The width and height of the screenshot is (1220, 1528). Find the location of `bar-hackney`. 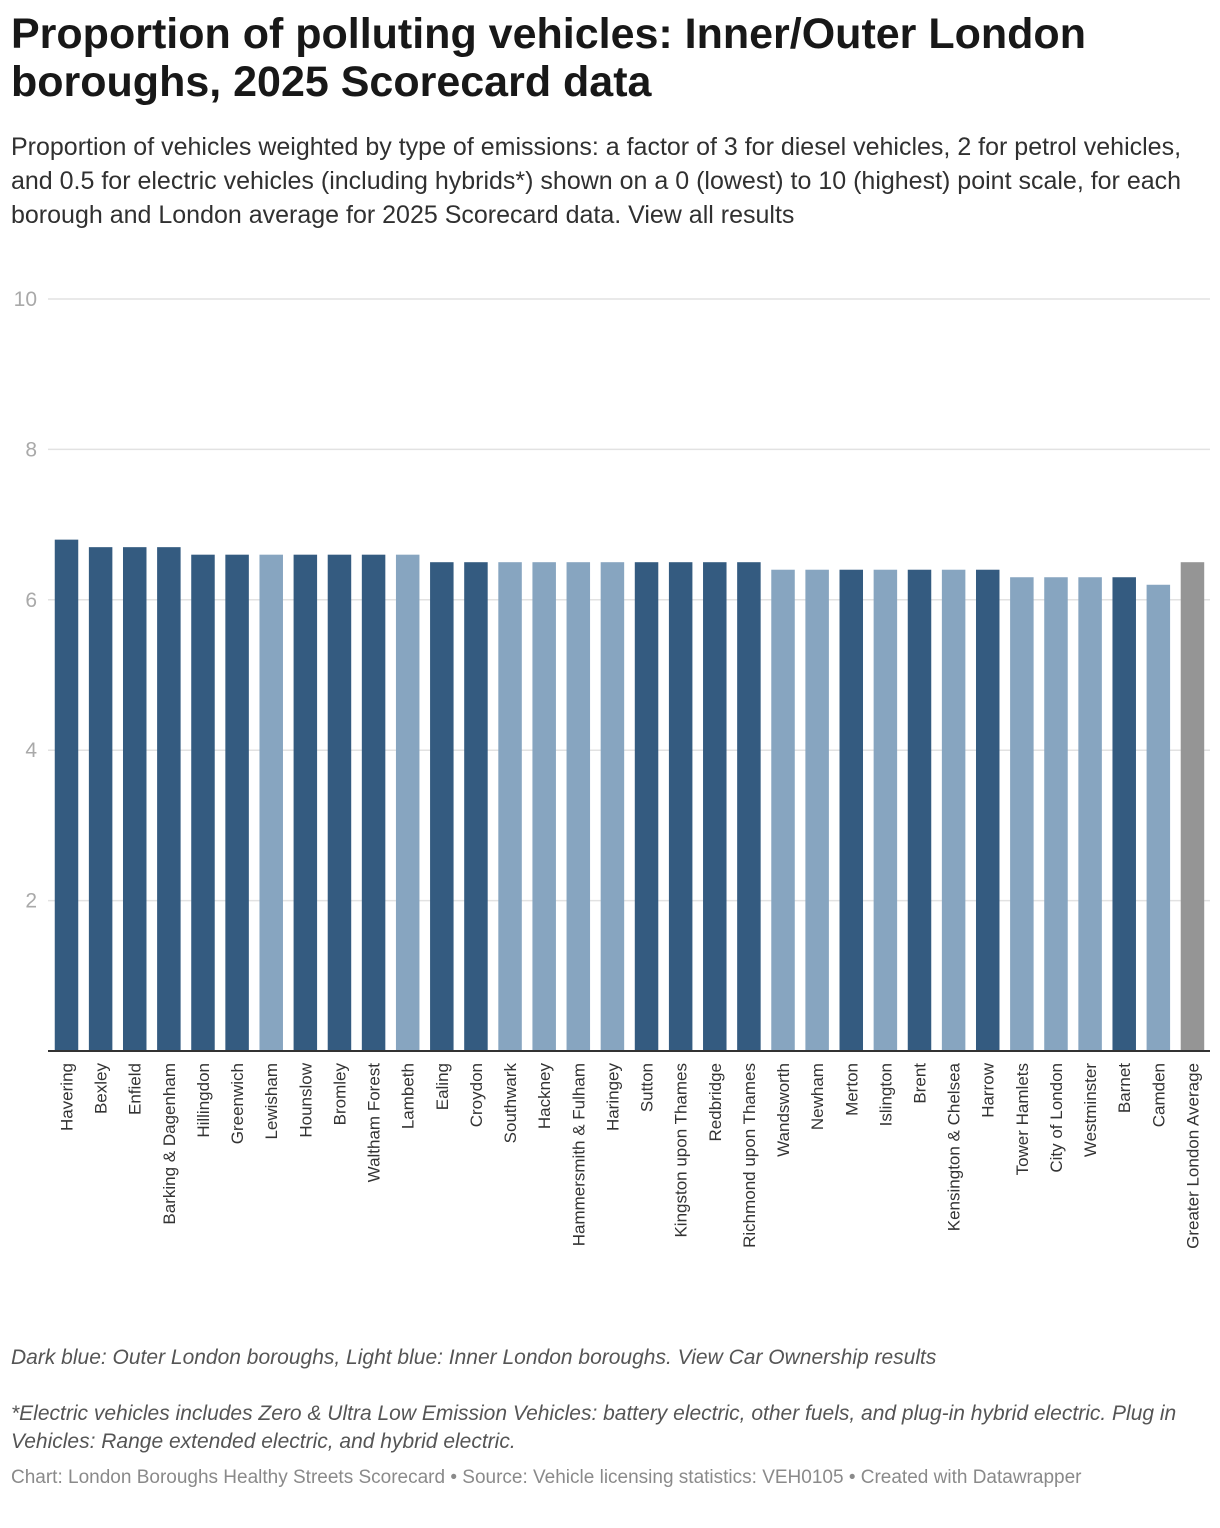

bar-hackney is located at coordinates (544, 806).